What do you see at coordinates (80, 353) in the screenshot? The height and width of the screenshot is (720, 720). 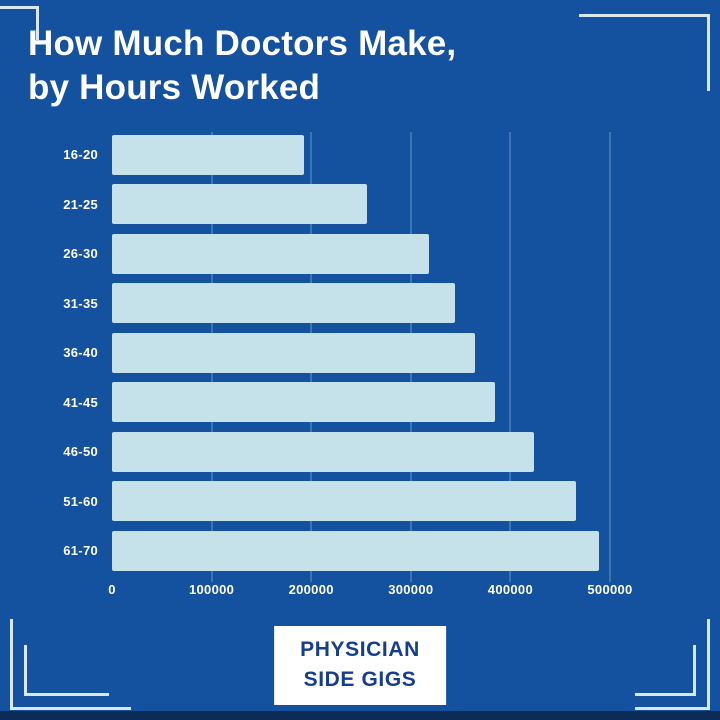 I see `category-label: 36-40` at bounding box center [80, 353].